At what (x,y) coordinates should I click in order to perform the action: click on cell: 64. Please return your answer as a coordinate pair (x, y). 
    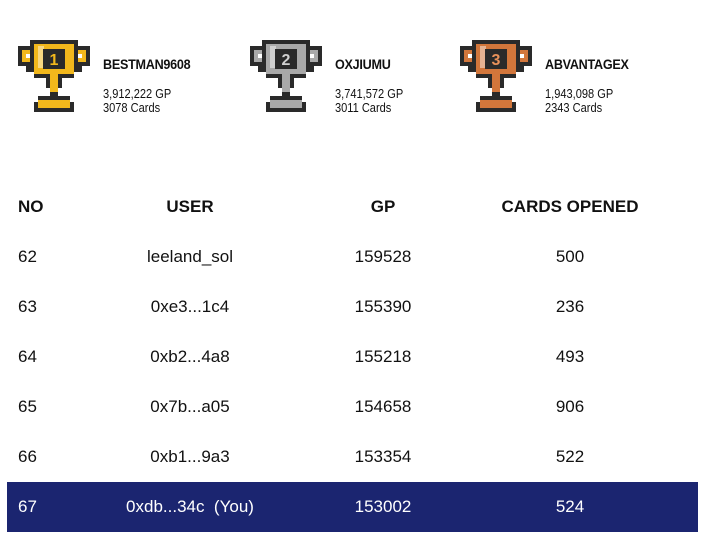
    Looking at the image, I should click on (27, 356).